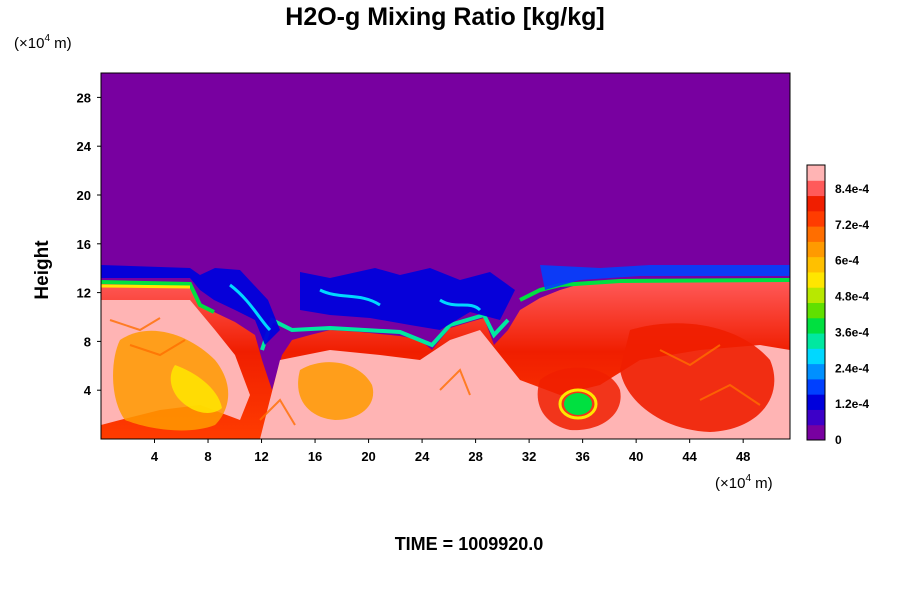 This screenshot has height=600, width=900. What do you see at coordinates (207, 456) in the screenshot?
I see `x-tick-label: 8` at bounding box center [207, 456].